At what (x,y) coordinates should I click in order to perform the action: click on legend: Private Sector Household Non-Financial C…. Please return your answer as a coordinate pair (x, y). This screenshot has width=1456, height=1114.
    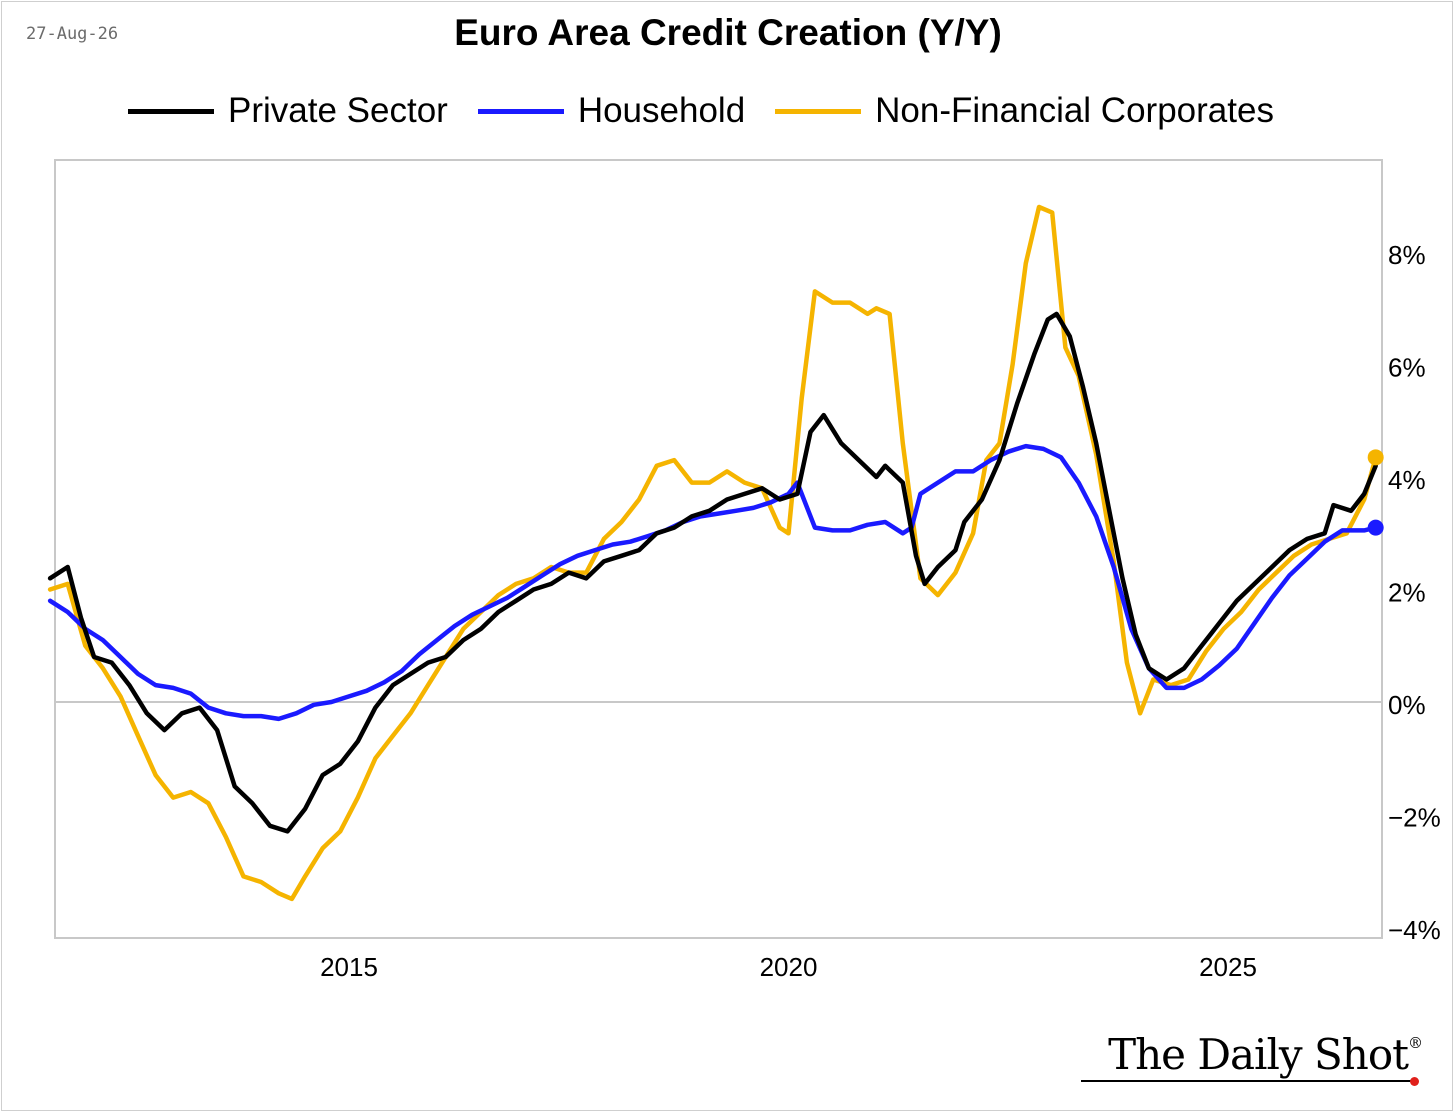
    Looking at the image, I should click on (716, 111).